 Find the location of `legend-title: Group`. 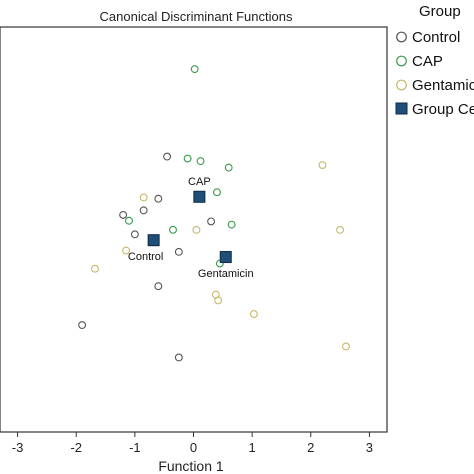

legend-title: Group is located at coordinates (440, 11).